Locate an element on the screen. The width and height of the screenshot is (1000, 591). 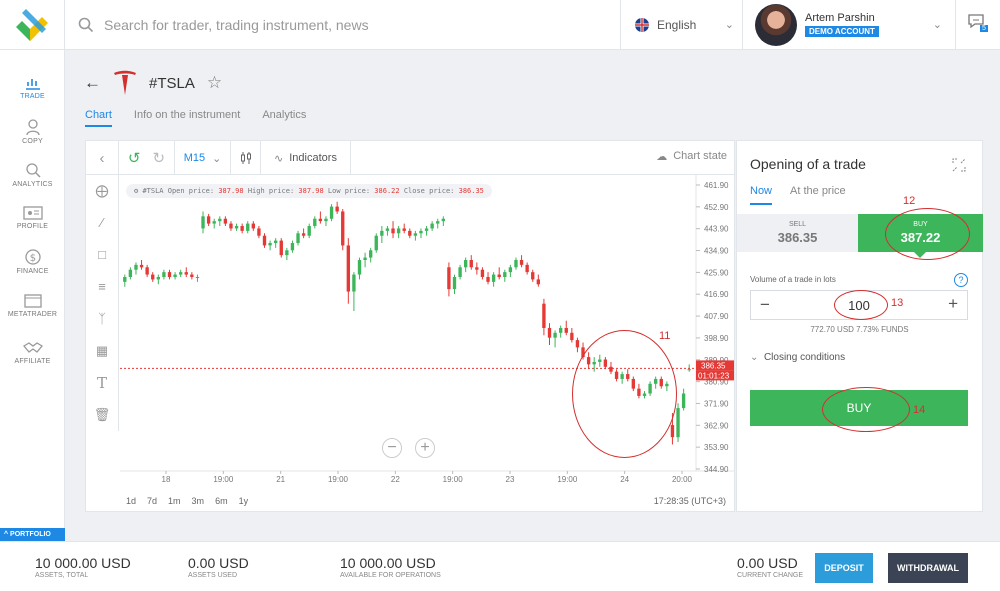
portfolio-toggle: ^ PORTFOLIO is located at coordinates (32, 534).